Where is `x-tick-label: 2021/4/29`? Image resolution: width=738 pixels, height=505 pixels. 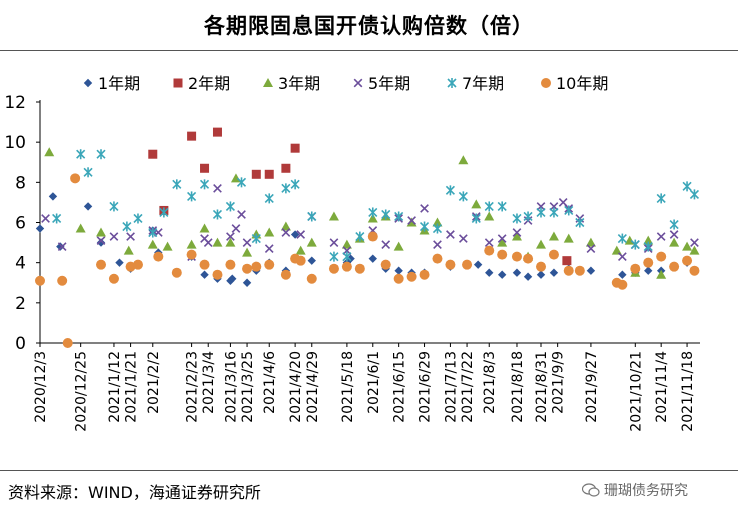
x-tick-label: 2021/4/29 is located at coordinates (313, 387).